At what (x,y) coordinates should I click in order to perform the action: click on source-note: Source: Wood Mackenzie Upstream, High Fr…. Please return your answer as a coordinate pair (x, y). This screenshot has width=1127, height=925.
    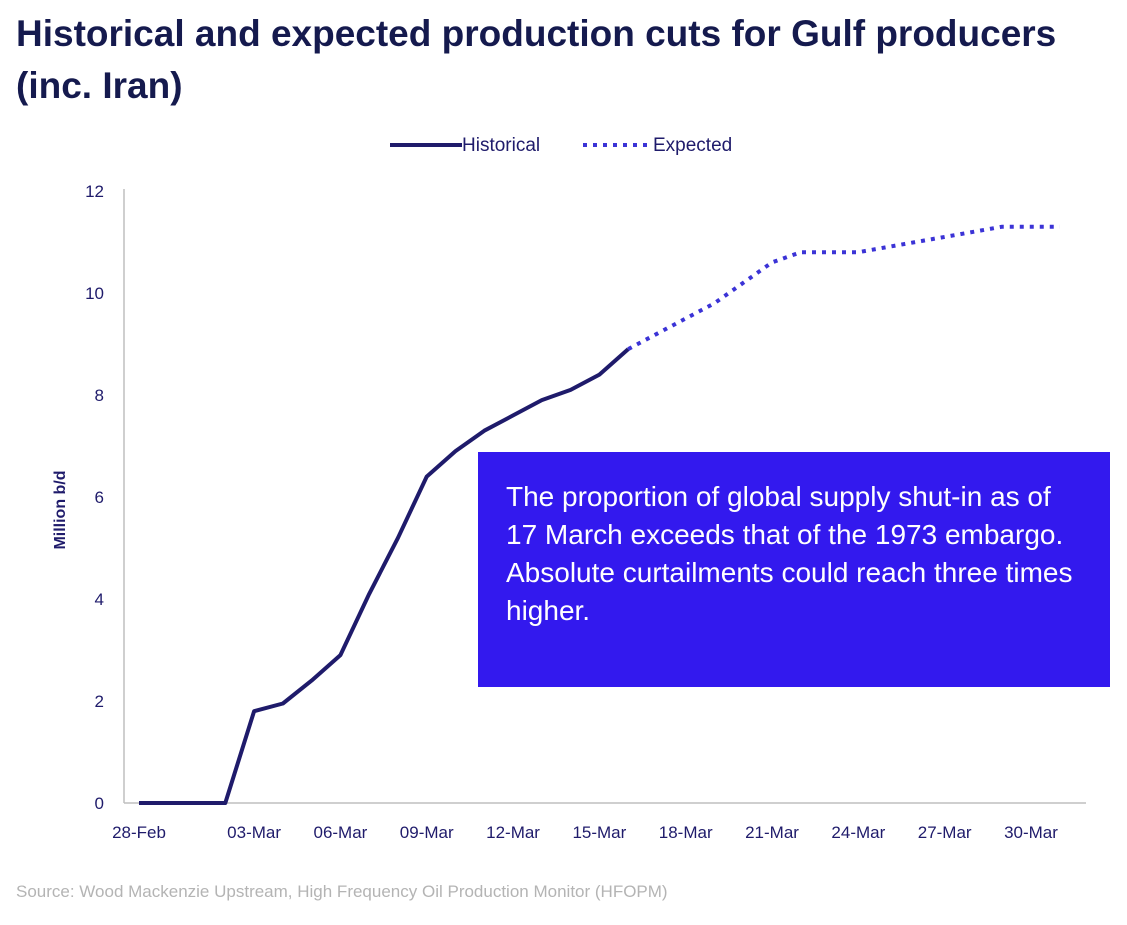
    Looking at the image, I should click on (342, 891).